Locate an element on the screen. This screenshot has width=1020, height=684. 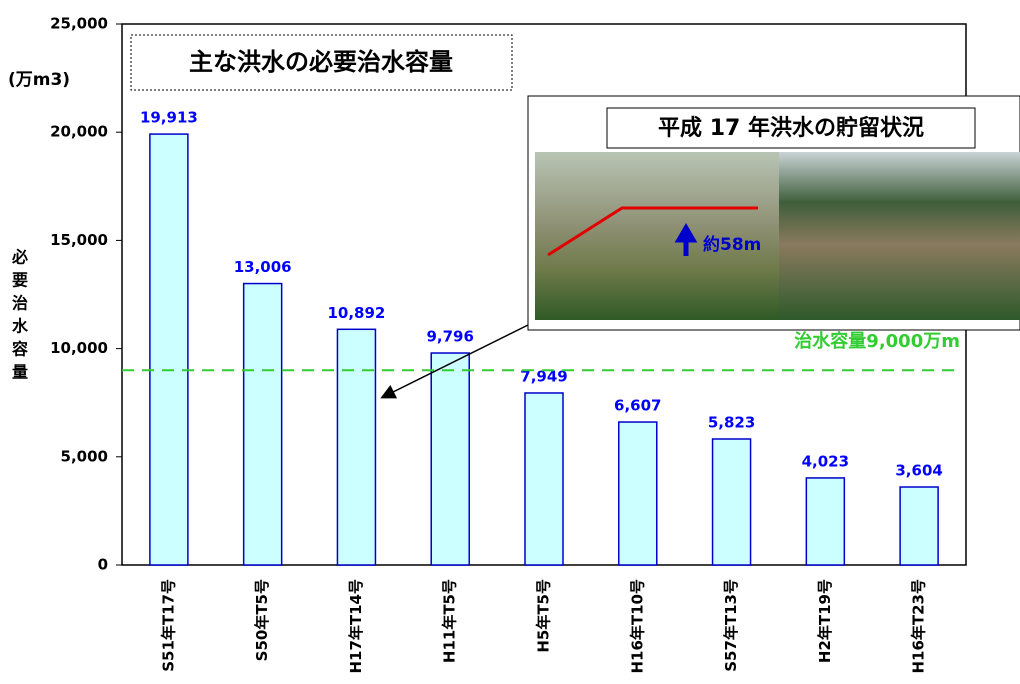
svg-text: 要 is located at coordinates (20, 280).